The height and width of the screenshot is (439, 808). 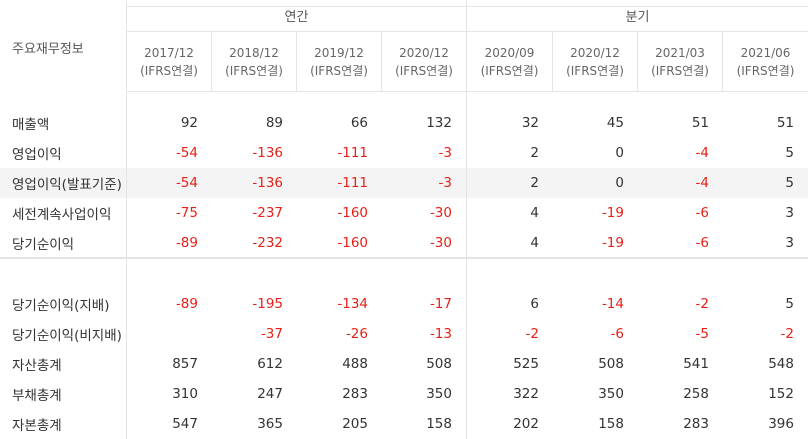 What do you see at coordinates (63, 334) in the screenshot?
I see `row-label: 당기순이익(비지배)` at bounding box center [63, 334].